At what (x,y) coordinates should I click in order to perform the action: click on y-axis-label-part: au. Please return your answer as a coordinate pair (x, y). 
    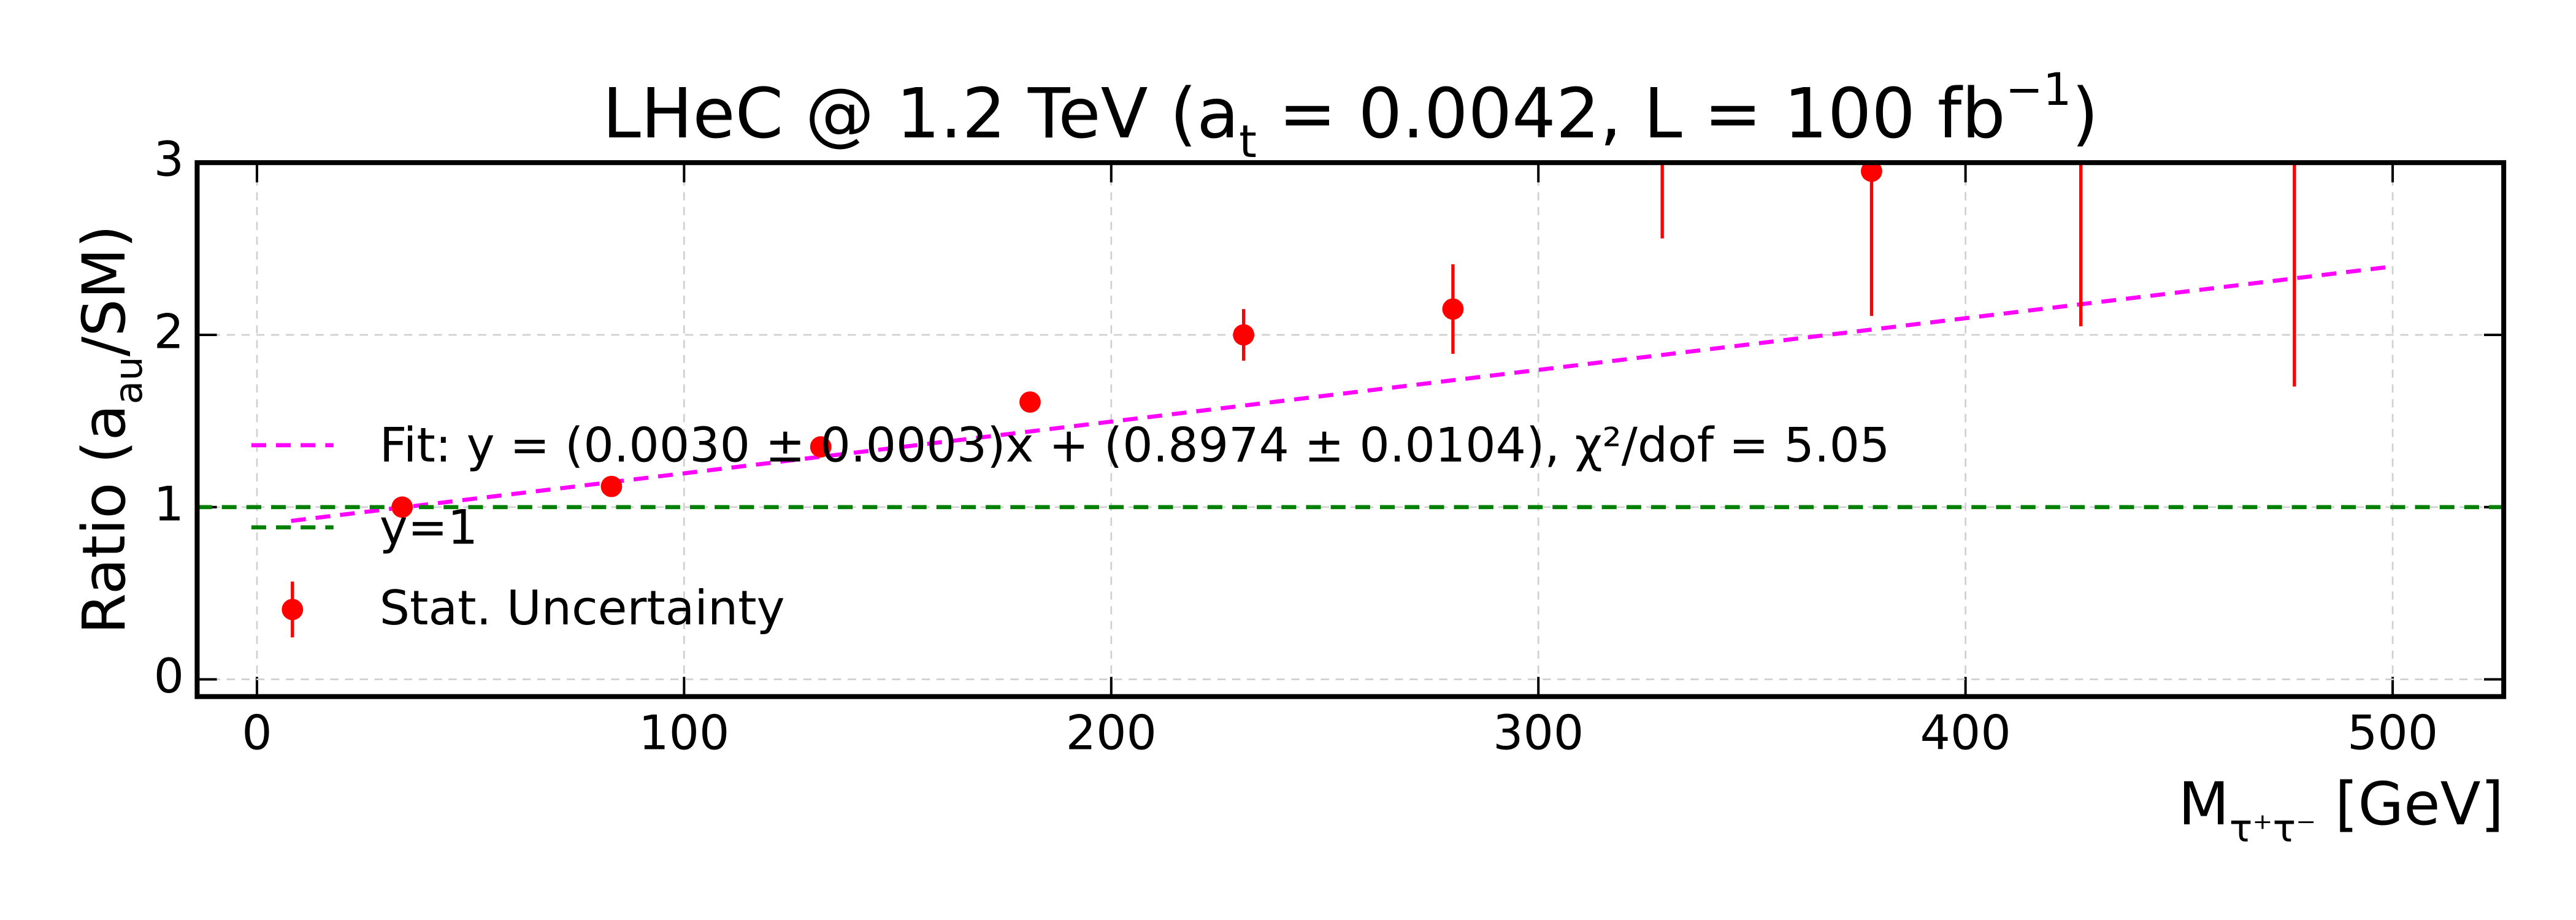
    Looking at the image, I should click on (127, 380).